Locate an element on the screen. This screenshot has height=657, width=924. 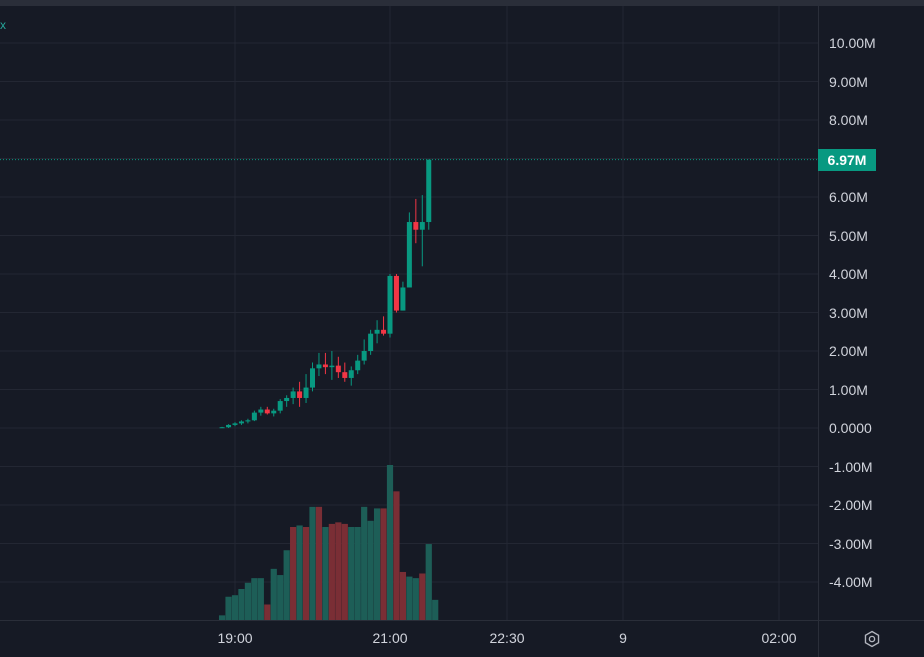
indicator-corner-label: x is located at coordinates (3, 25).